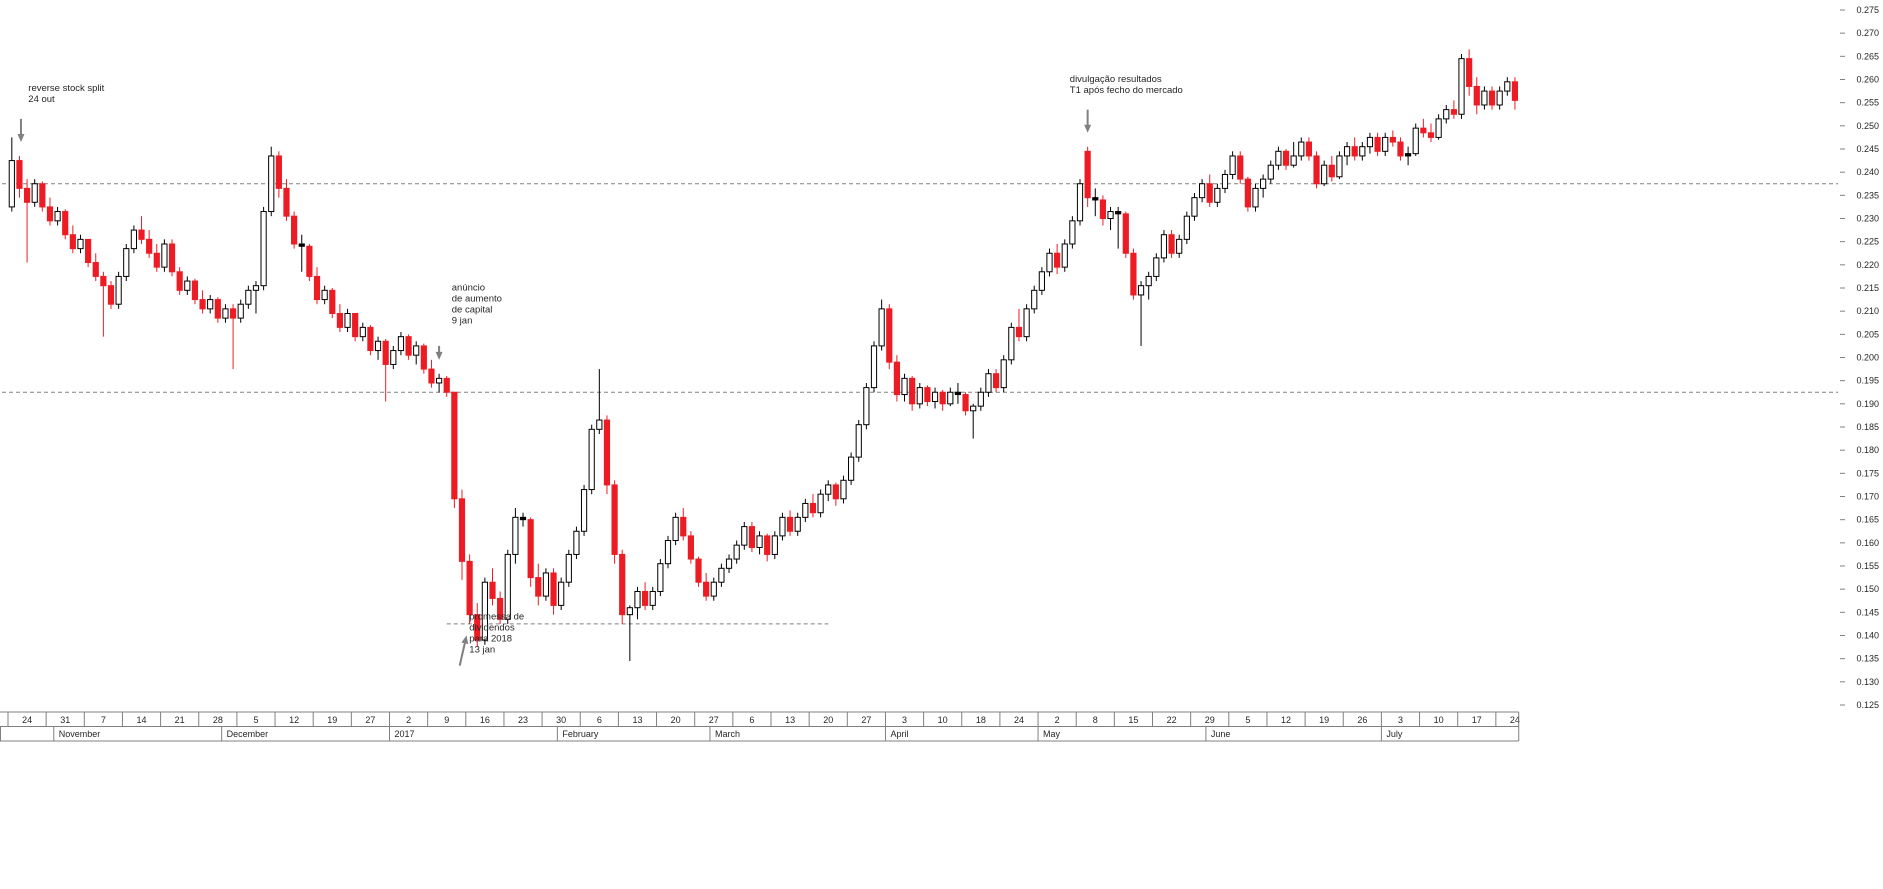  I want to click on annotation-text: para 2018, so click(490, 638).